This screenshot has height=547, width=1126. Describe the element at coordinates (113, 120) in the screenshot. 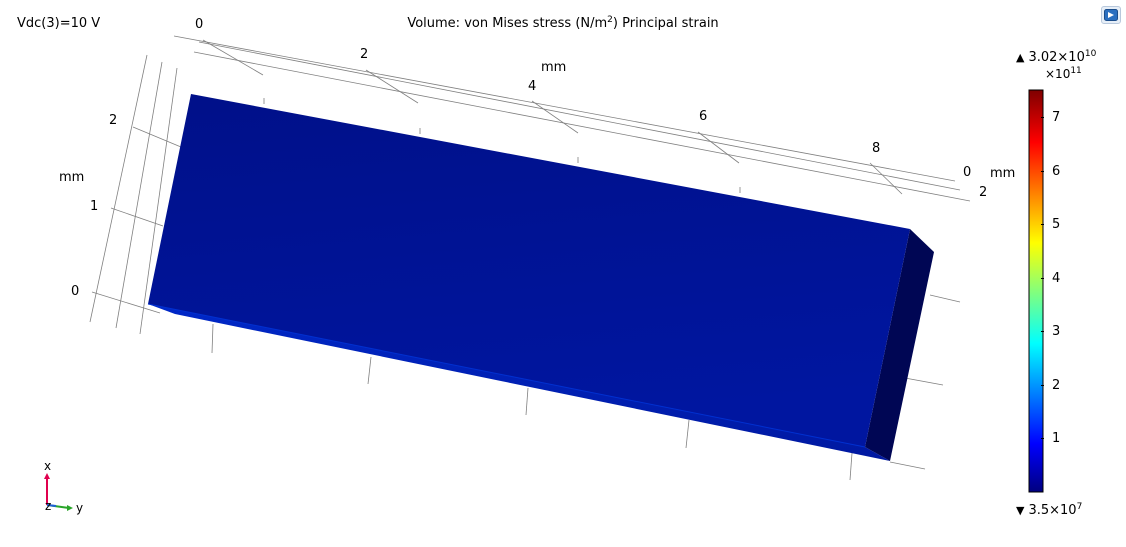

I see `x-tick-2: 2` at that location.